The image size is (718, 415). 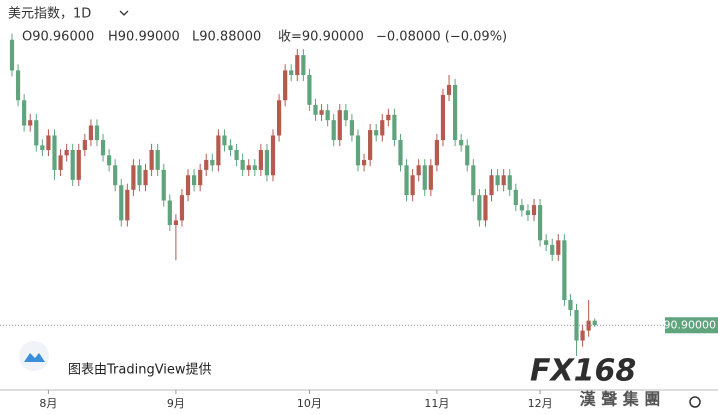 What do you see at coordinates (441, 37) in the screenshot?
I see `legend-change: −0.08000 (−0.09%)` at bounding box center [441, 37].